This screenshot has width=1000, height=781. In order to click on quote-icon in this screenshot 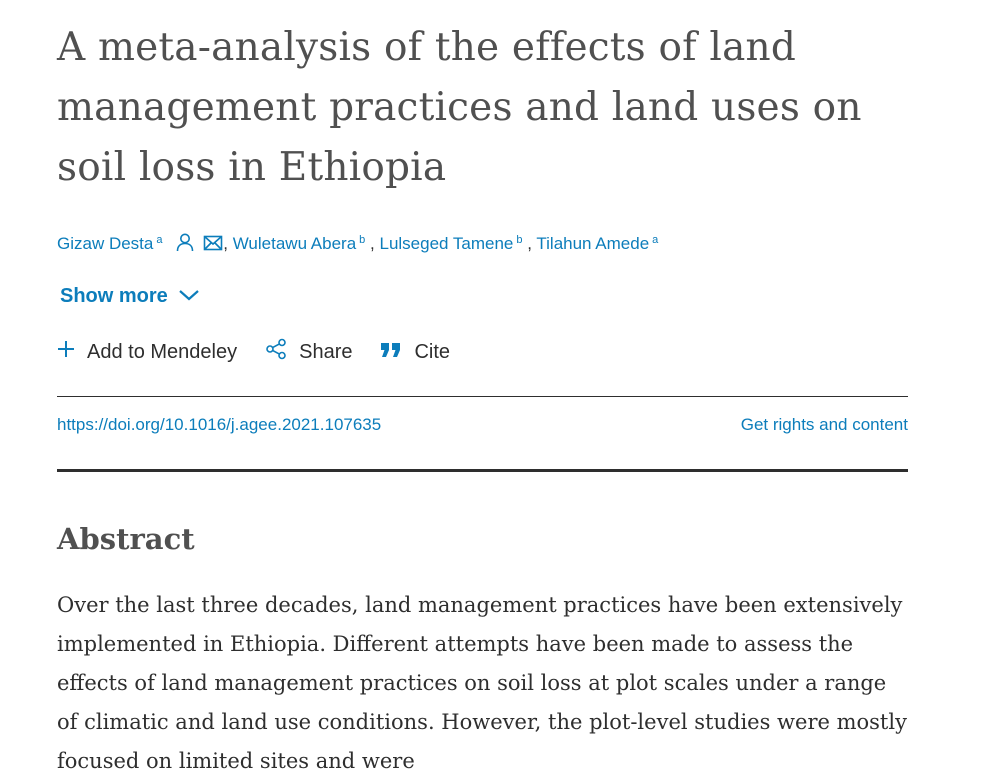, I will do `click(391, 352)`.